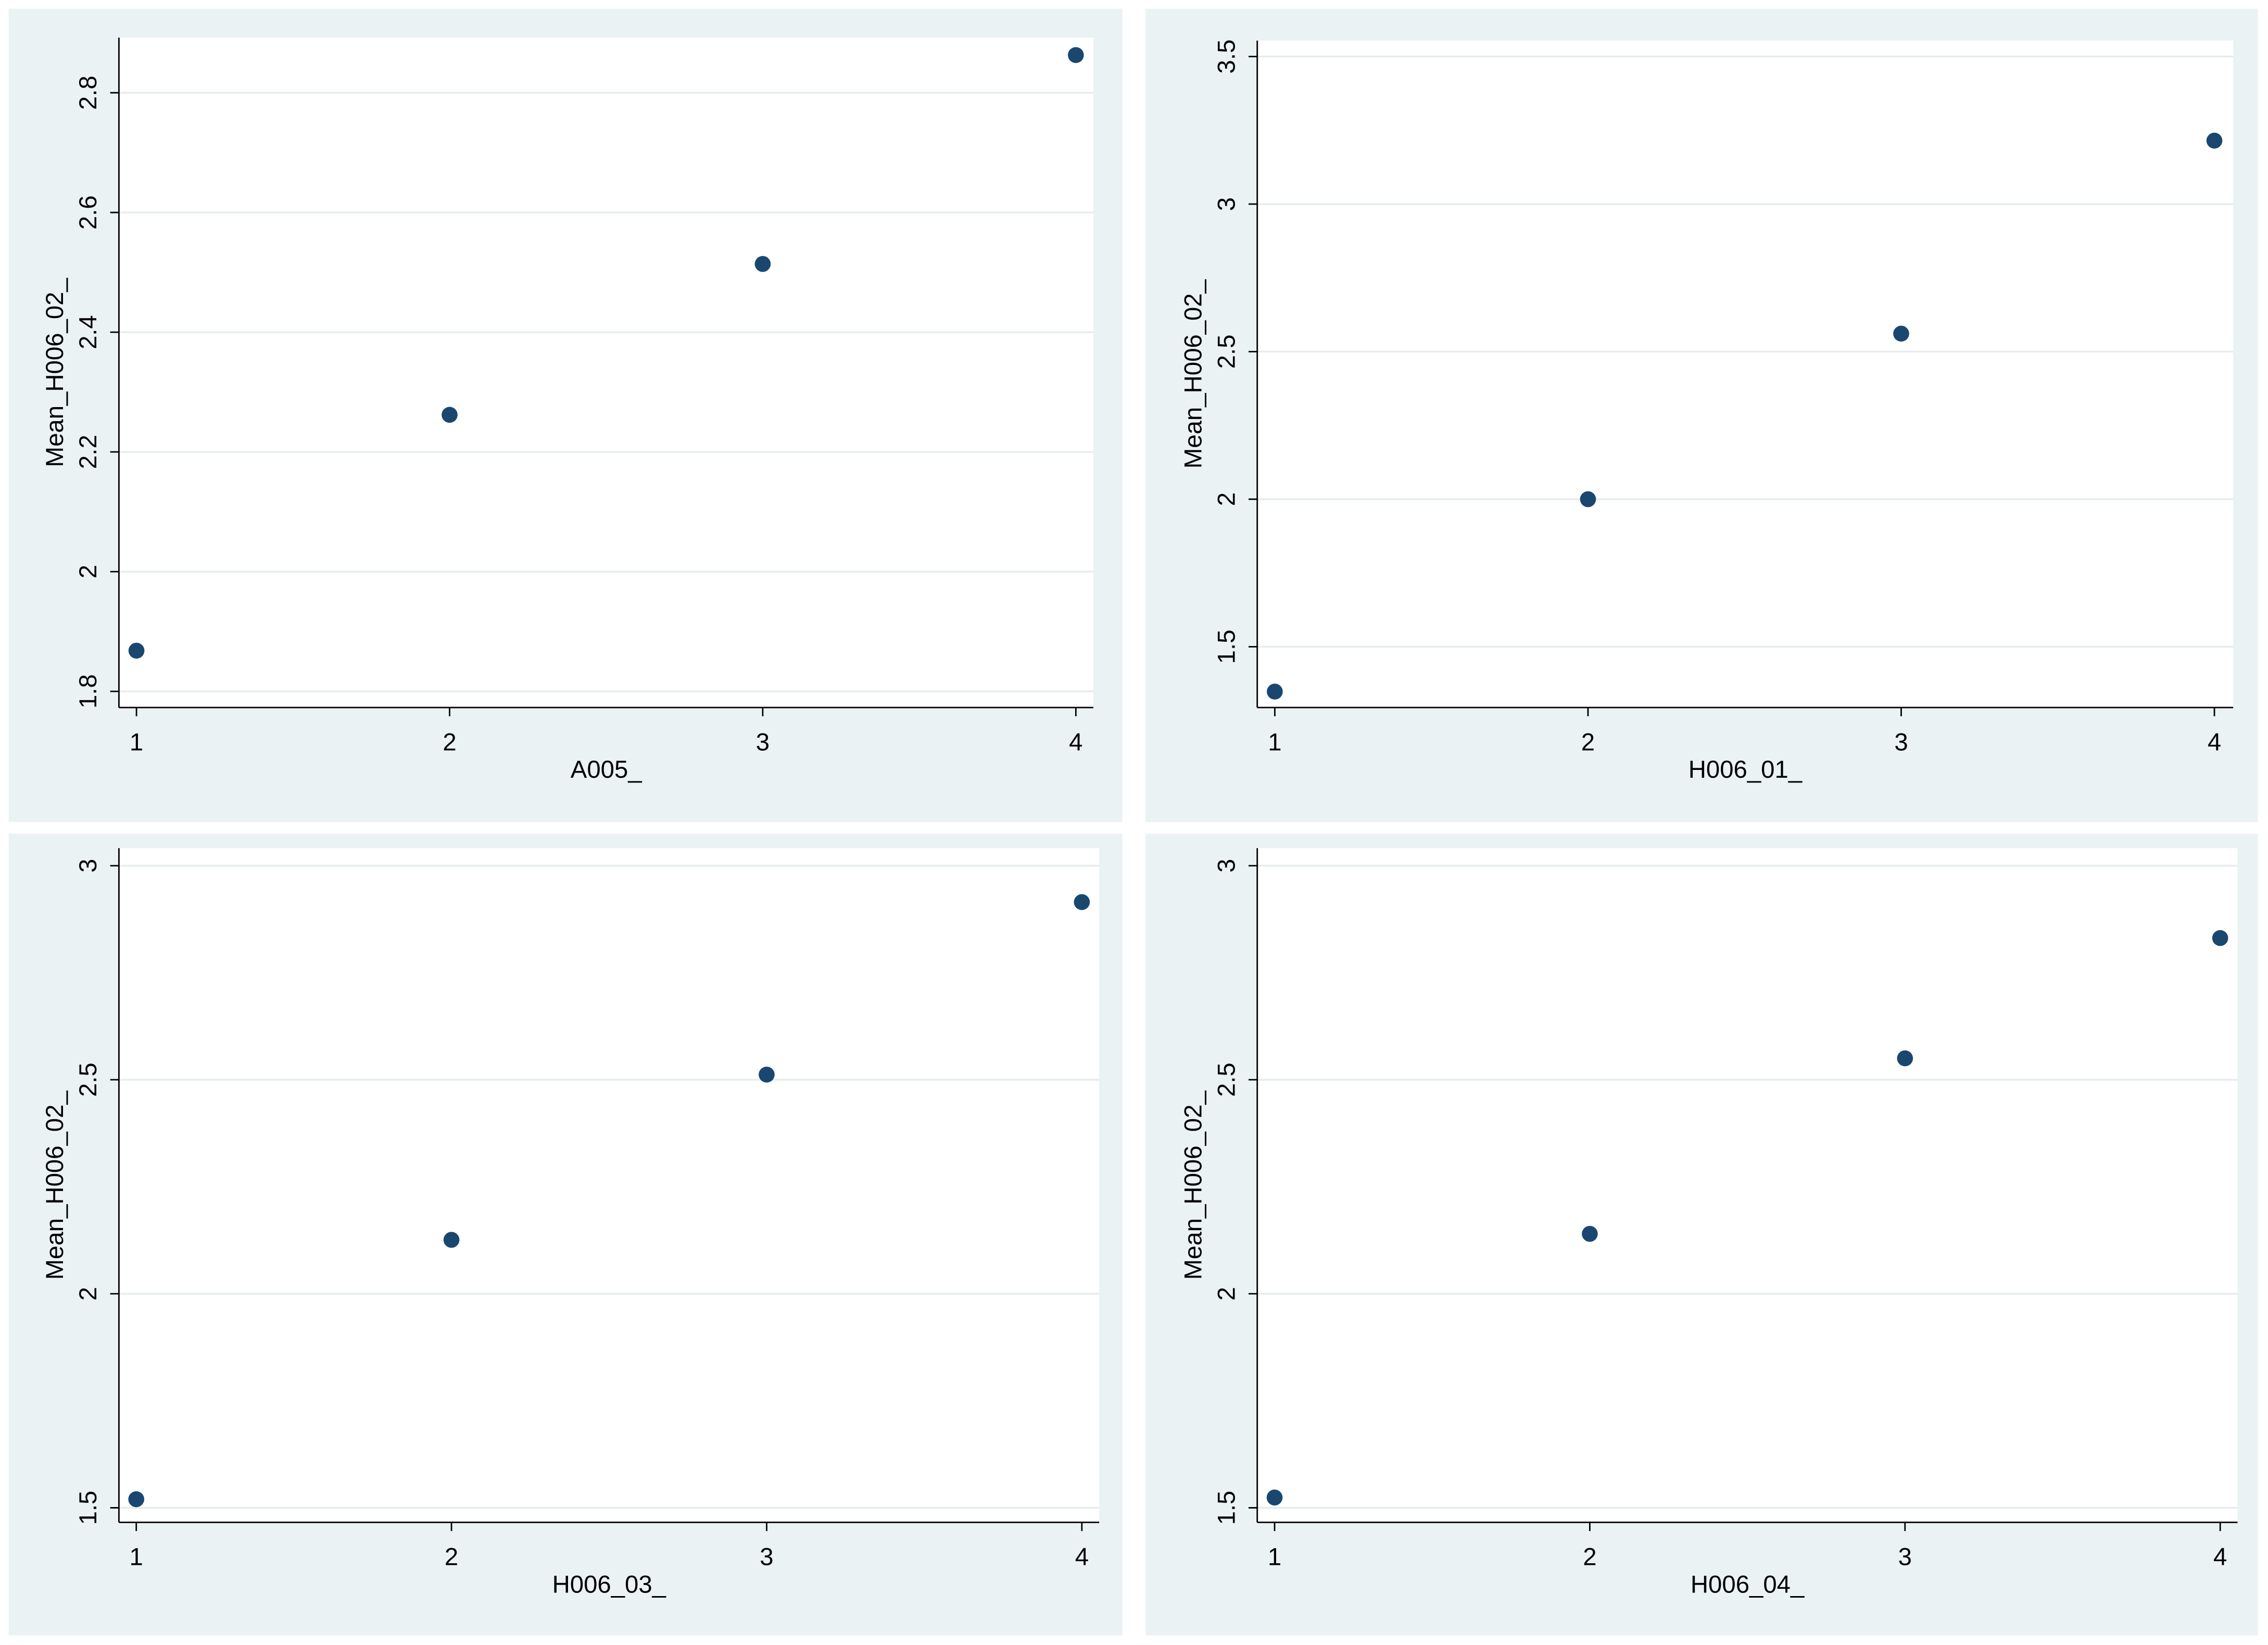 This screenshot has height=1645, width=2268. What do you see at coordinates (1746, 770) in the screenshot?
I see `x-axis-title: H006_01_` at bounding box center [1746, 770].